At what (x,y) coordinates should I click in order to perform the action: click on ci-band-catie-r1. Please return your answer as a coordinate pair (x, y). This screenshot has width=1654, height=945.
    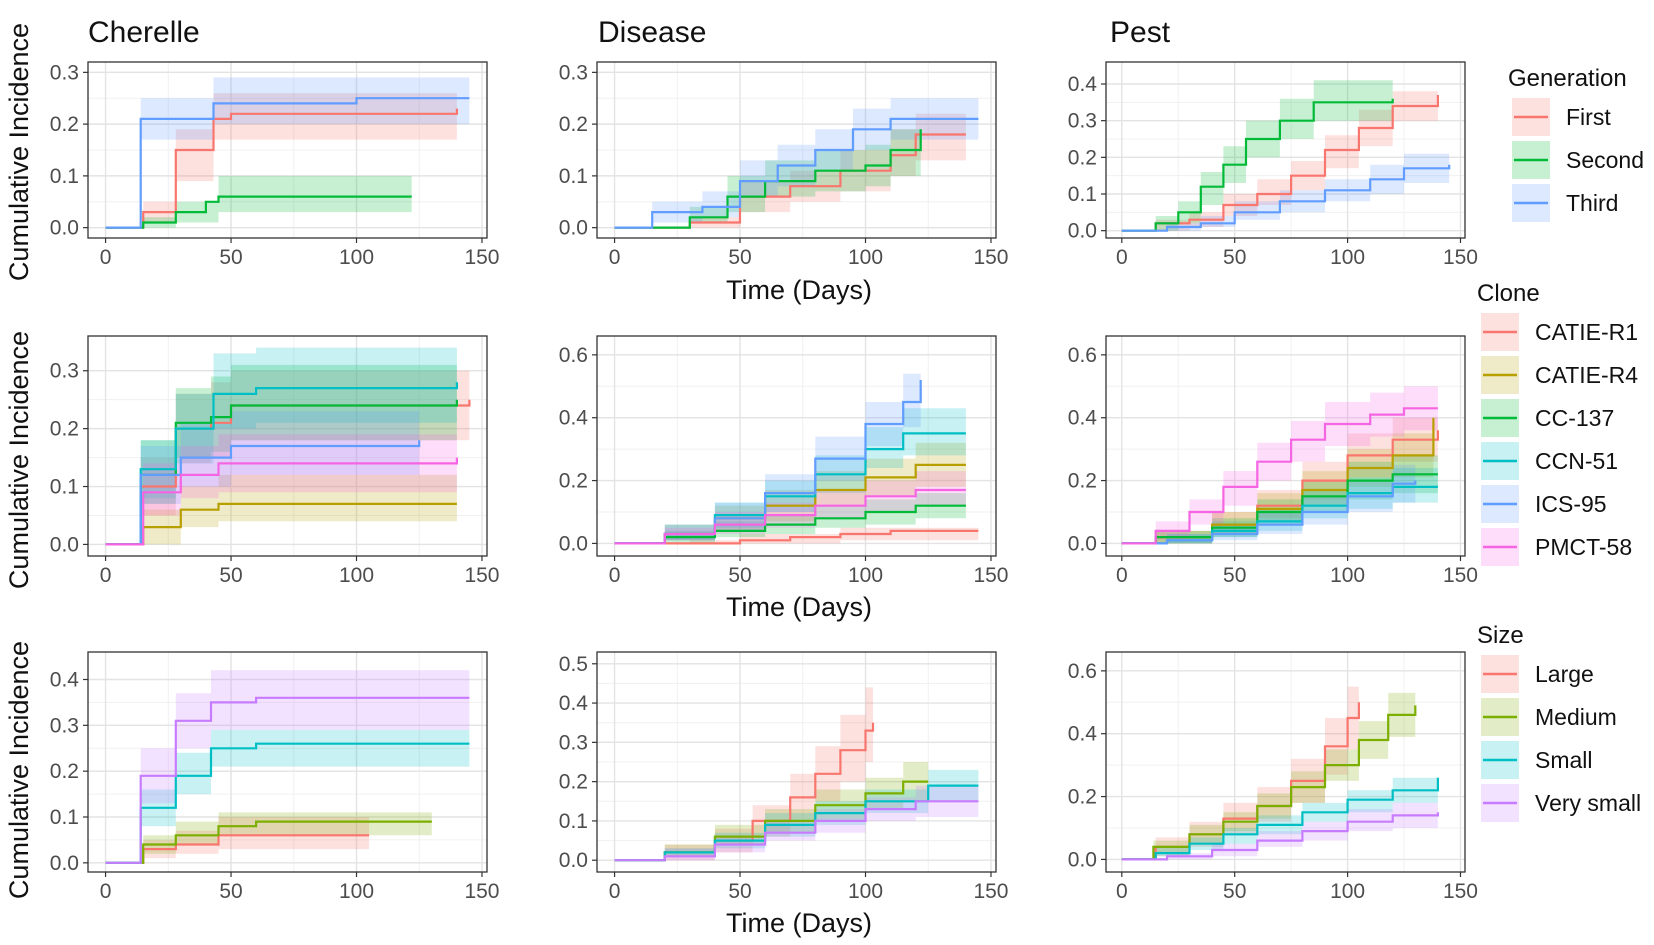
    Looking at the image, I should click on (796, 532).